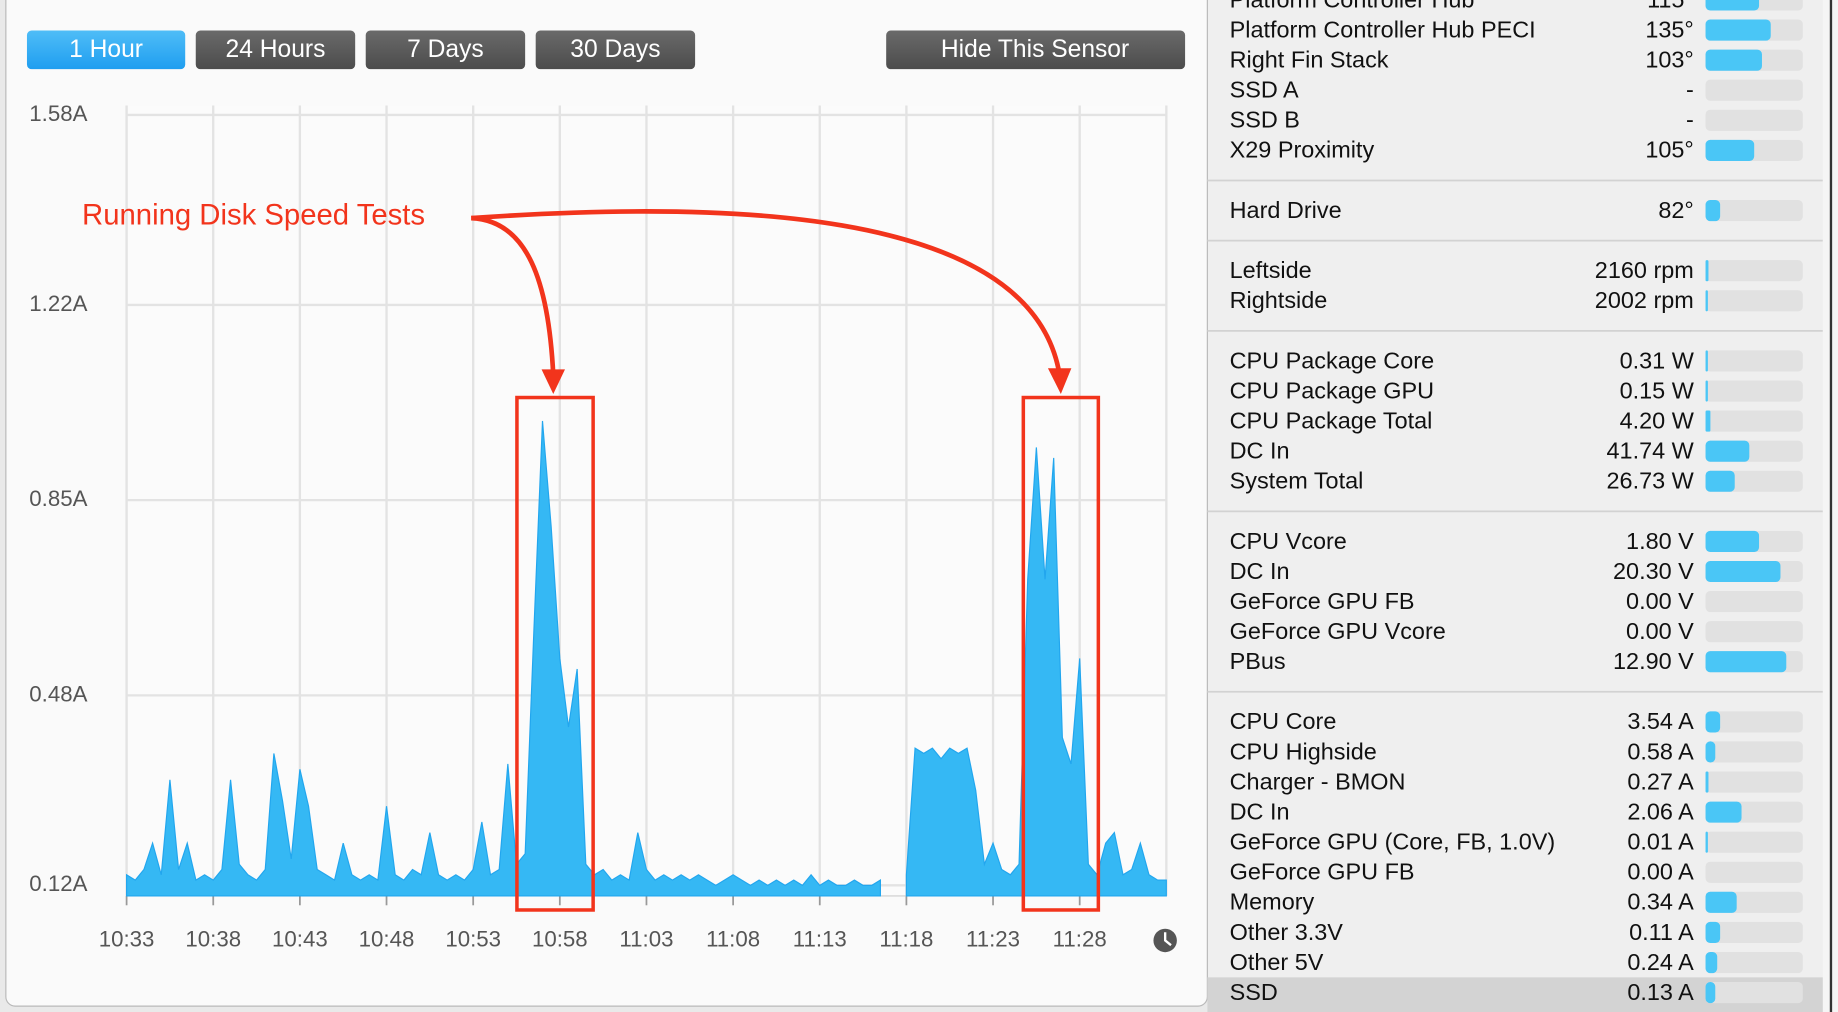 The width and height of the screenshot is (1838, 1012). Describe the element at coordinates (1167, 939) in the screenshot. I see `clock-hands` at that location.